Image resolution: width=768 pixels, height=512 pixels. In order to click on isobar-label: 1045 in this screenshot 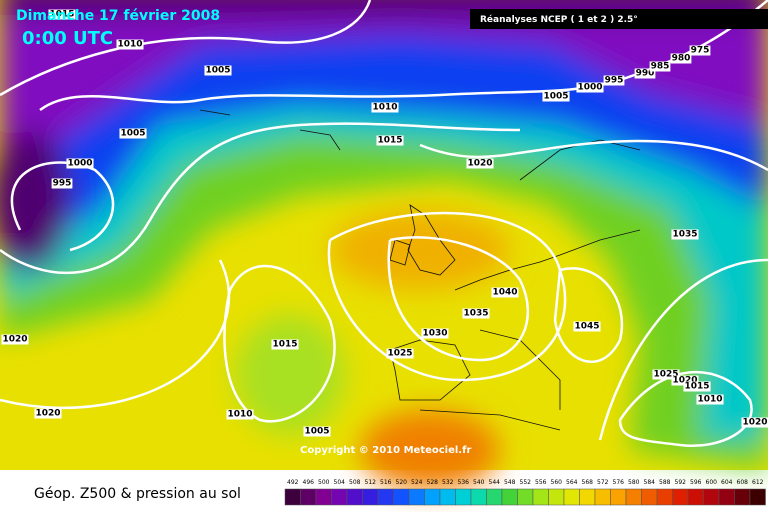, I will do `click(586, 327)`.